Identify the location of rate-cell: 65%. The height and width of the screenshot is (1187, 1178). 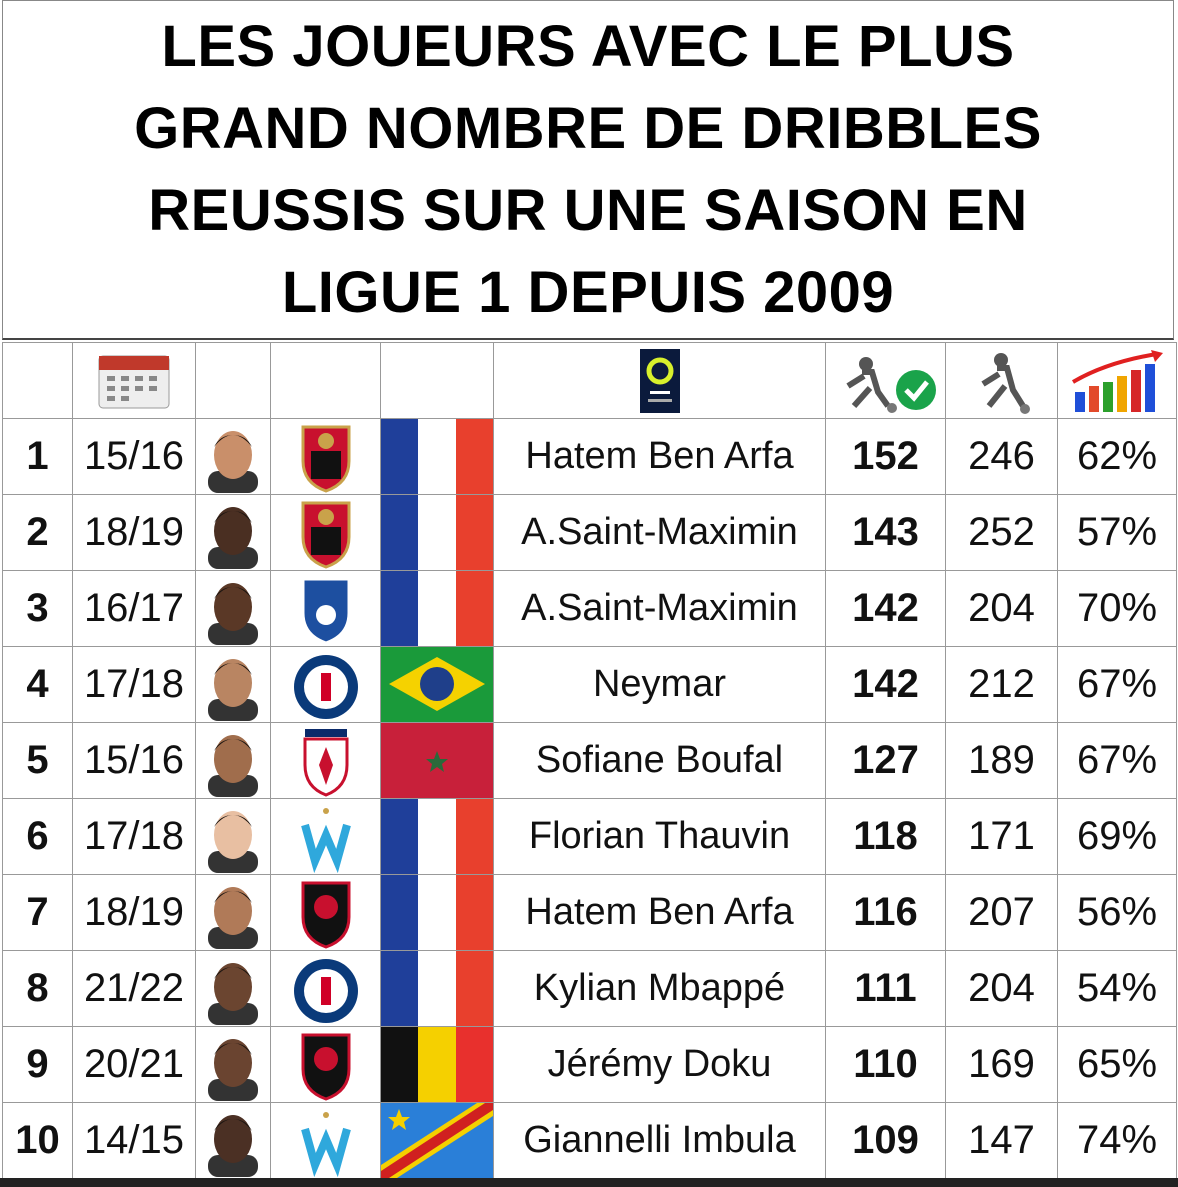
(1117, 1064).